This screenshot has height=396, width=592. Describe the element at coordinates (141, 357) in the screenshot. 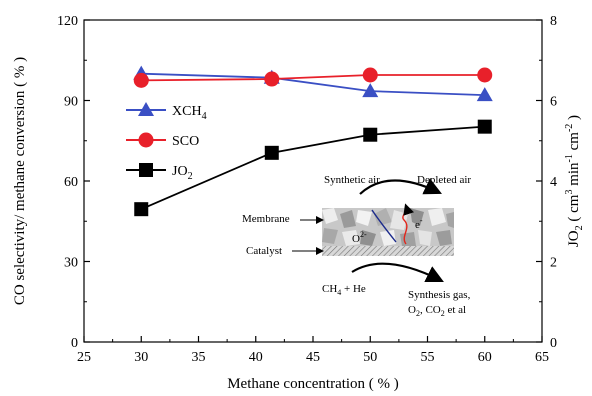

I see `x-tick-label: 30` at that location.